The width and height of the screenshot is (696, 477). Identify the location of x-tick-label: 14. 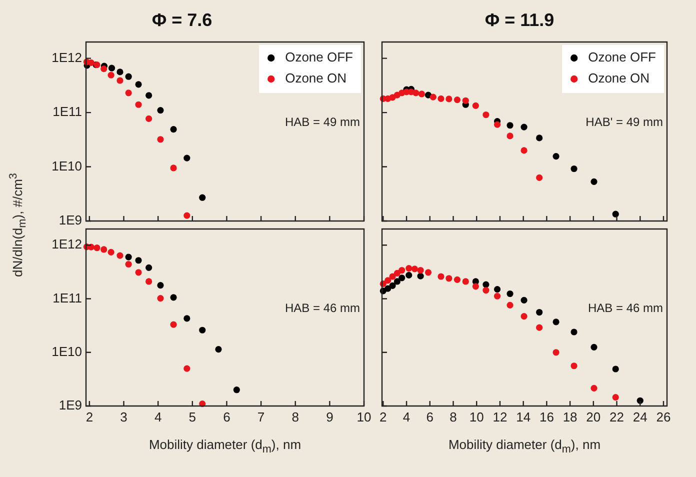
(523, 416).